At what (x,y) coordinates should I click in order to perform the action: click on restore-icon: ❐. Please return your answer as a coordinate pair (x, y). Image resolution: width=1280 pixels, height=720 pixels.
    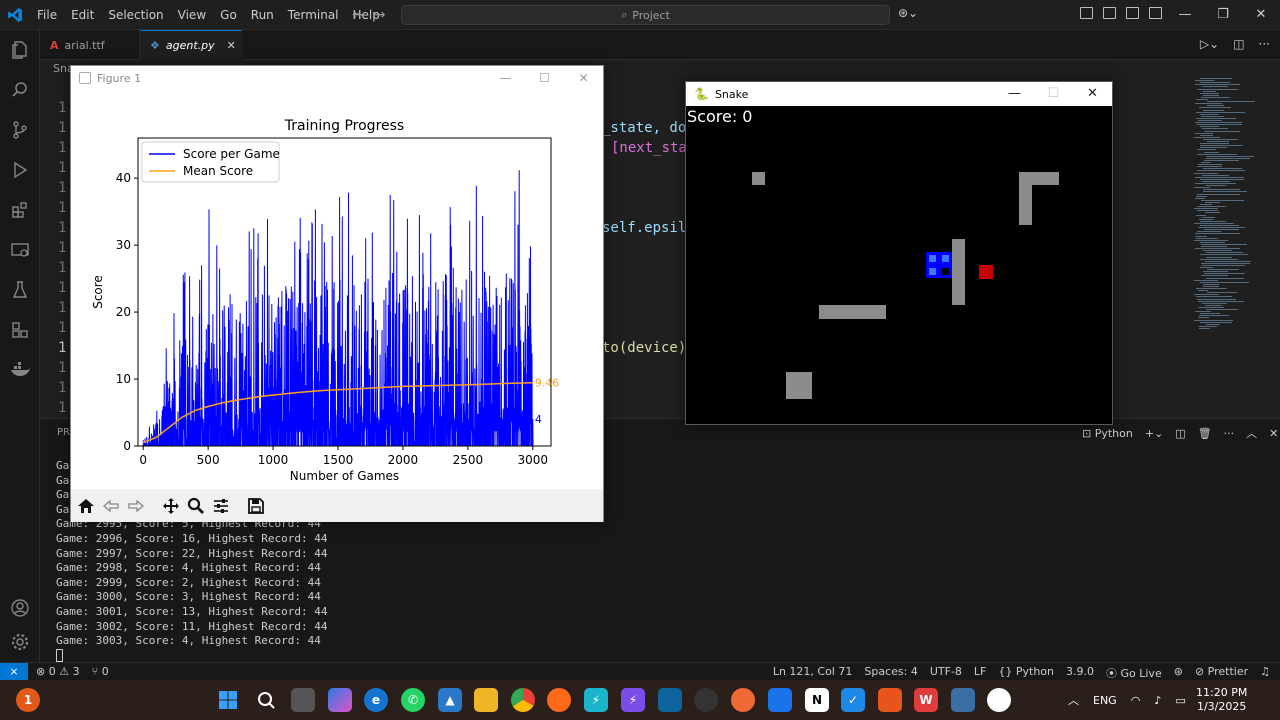
    Looking at the image, I should click on (1223, 14).